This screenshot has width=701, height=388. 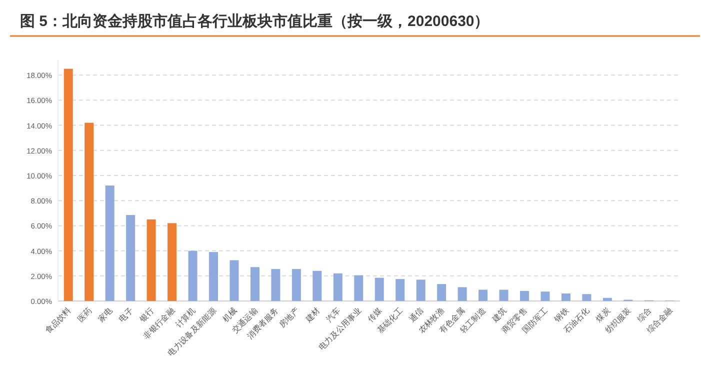 I want to click on x-tick-label: 电子, so click(x=126, y=315).